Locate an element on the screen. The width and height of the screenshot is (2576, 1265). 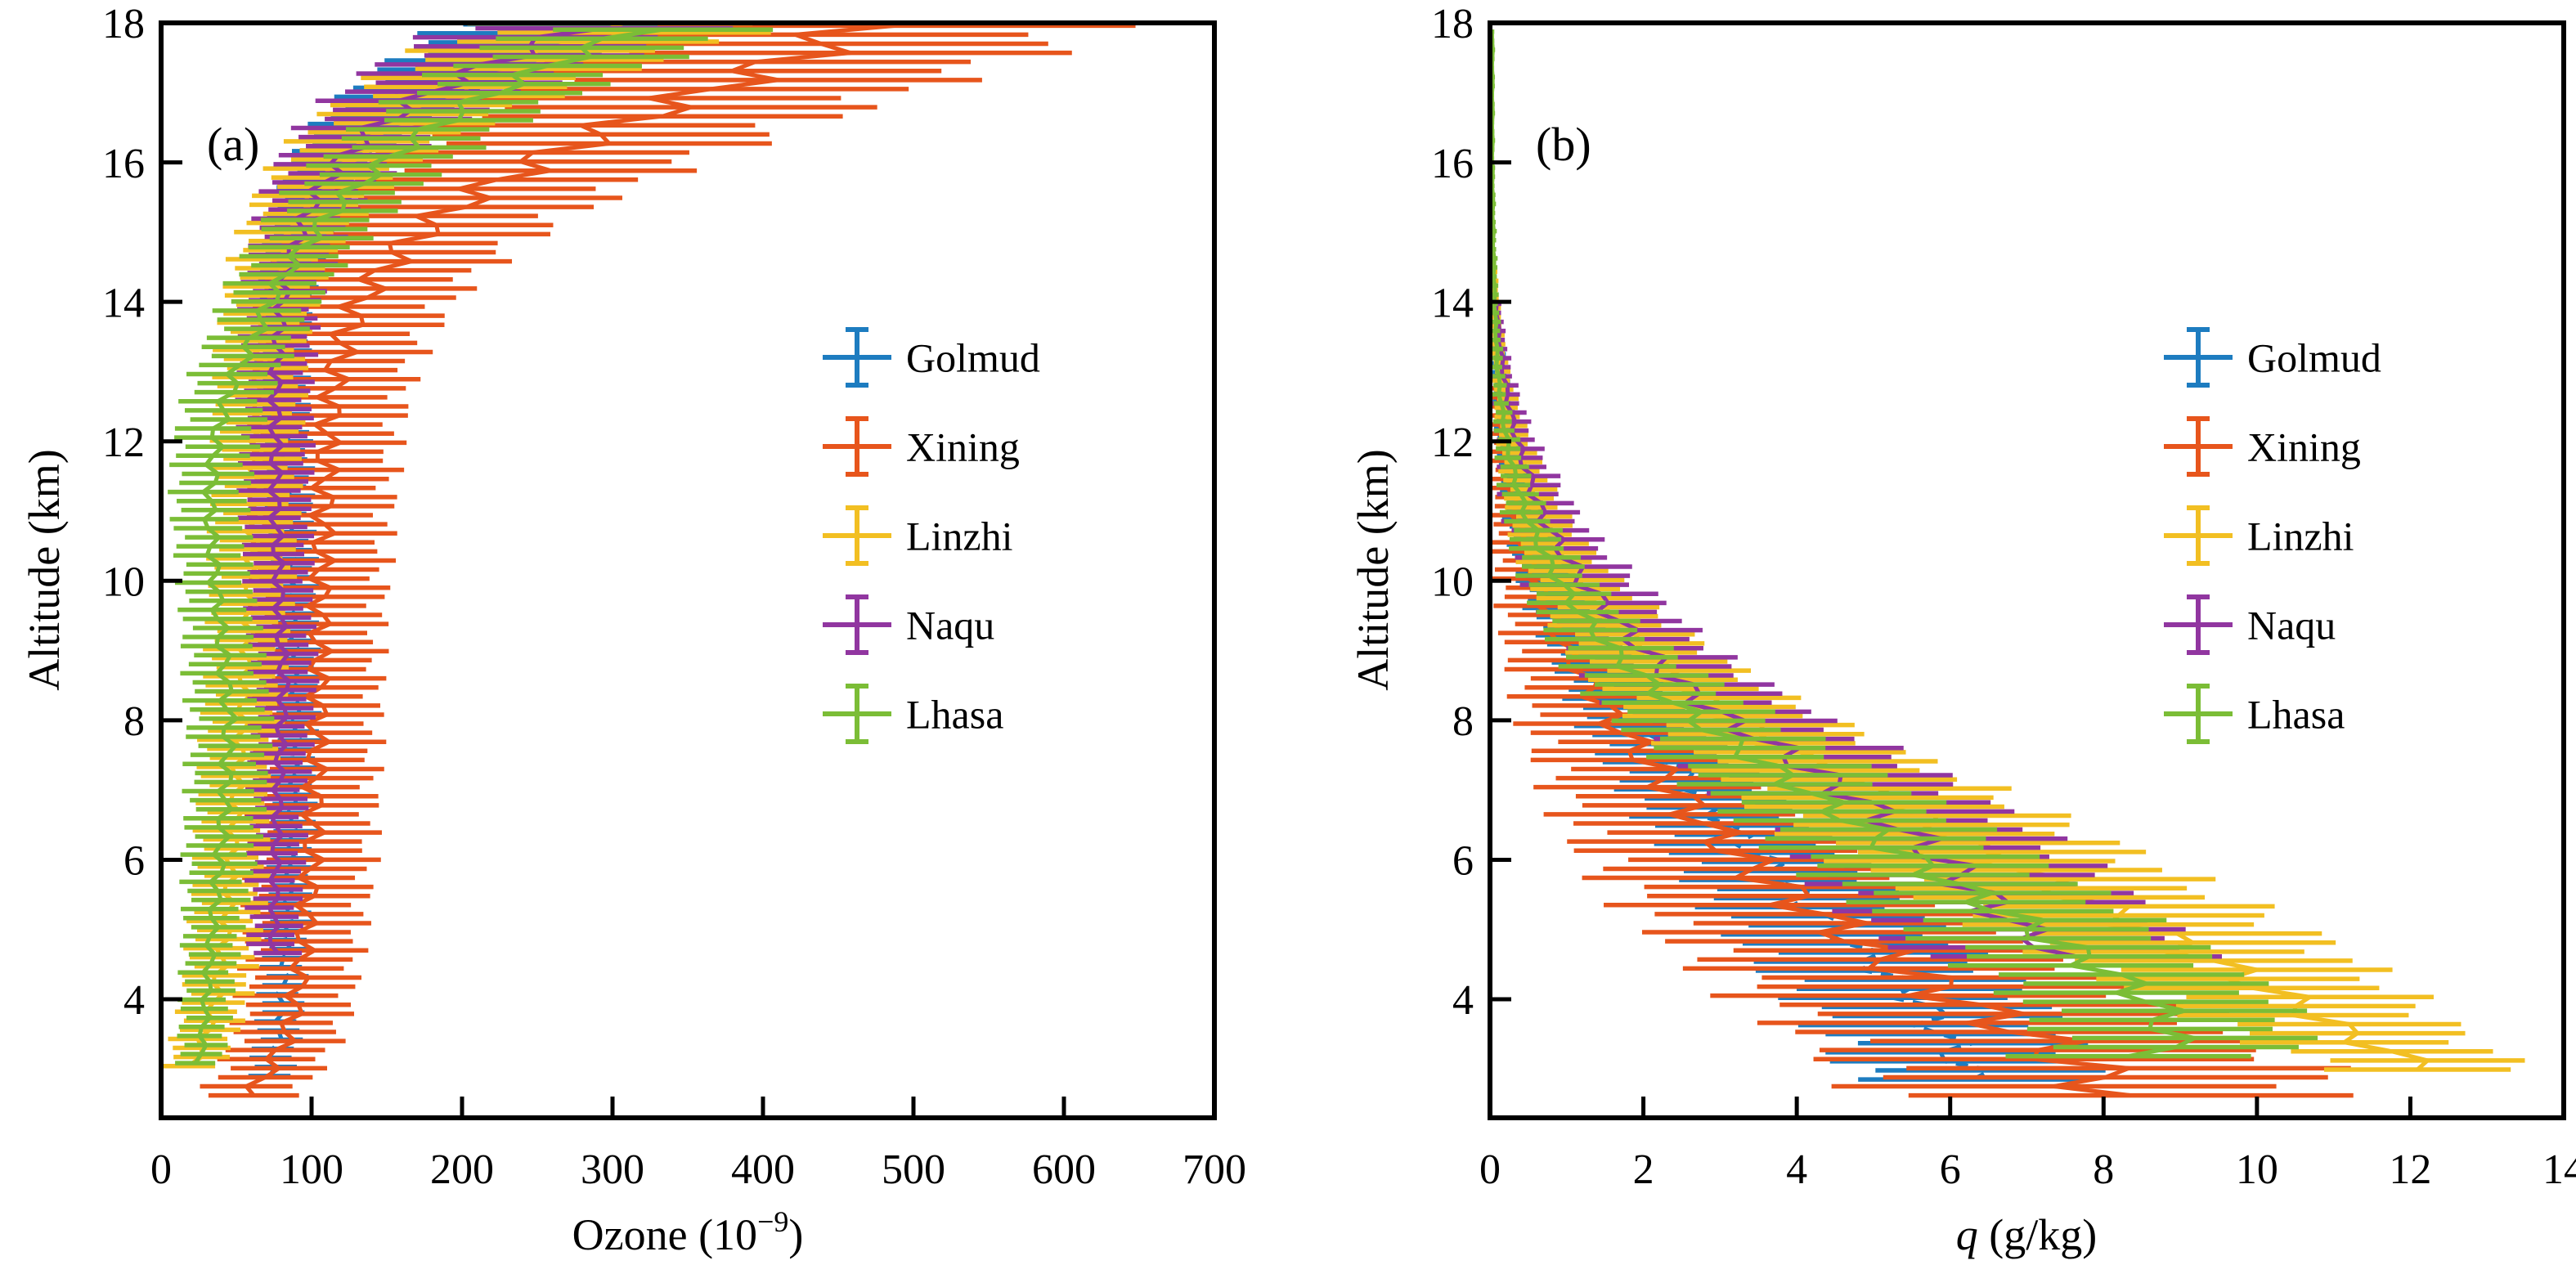
panel-b-letter: (b) is located at coordinates (1563, 144).